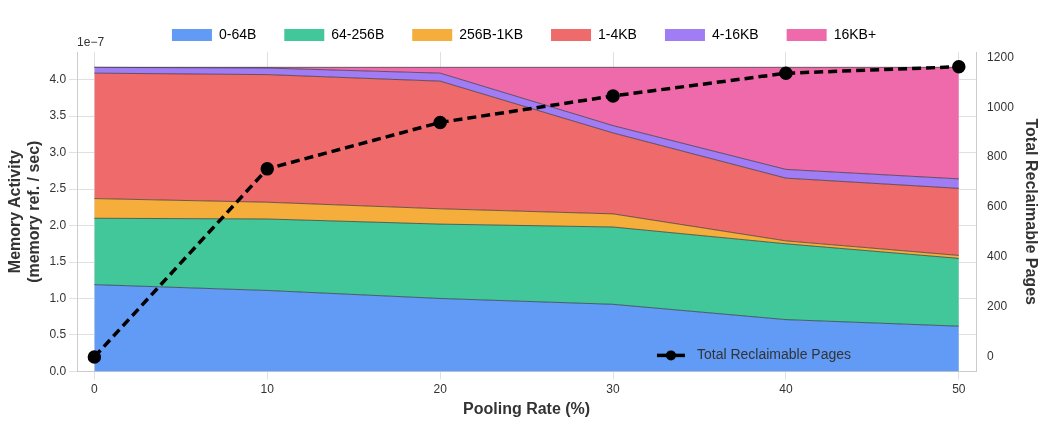 The image size is (1050, 421). Describe the element at coordinates (24, 211) in the screenshot. I see `y-axis-title: Memory Activity (memory ref. / sec)` at that location.